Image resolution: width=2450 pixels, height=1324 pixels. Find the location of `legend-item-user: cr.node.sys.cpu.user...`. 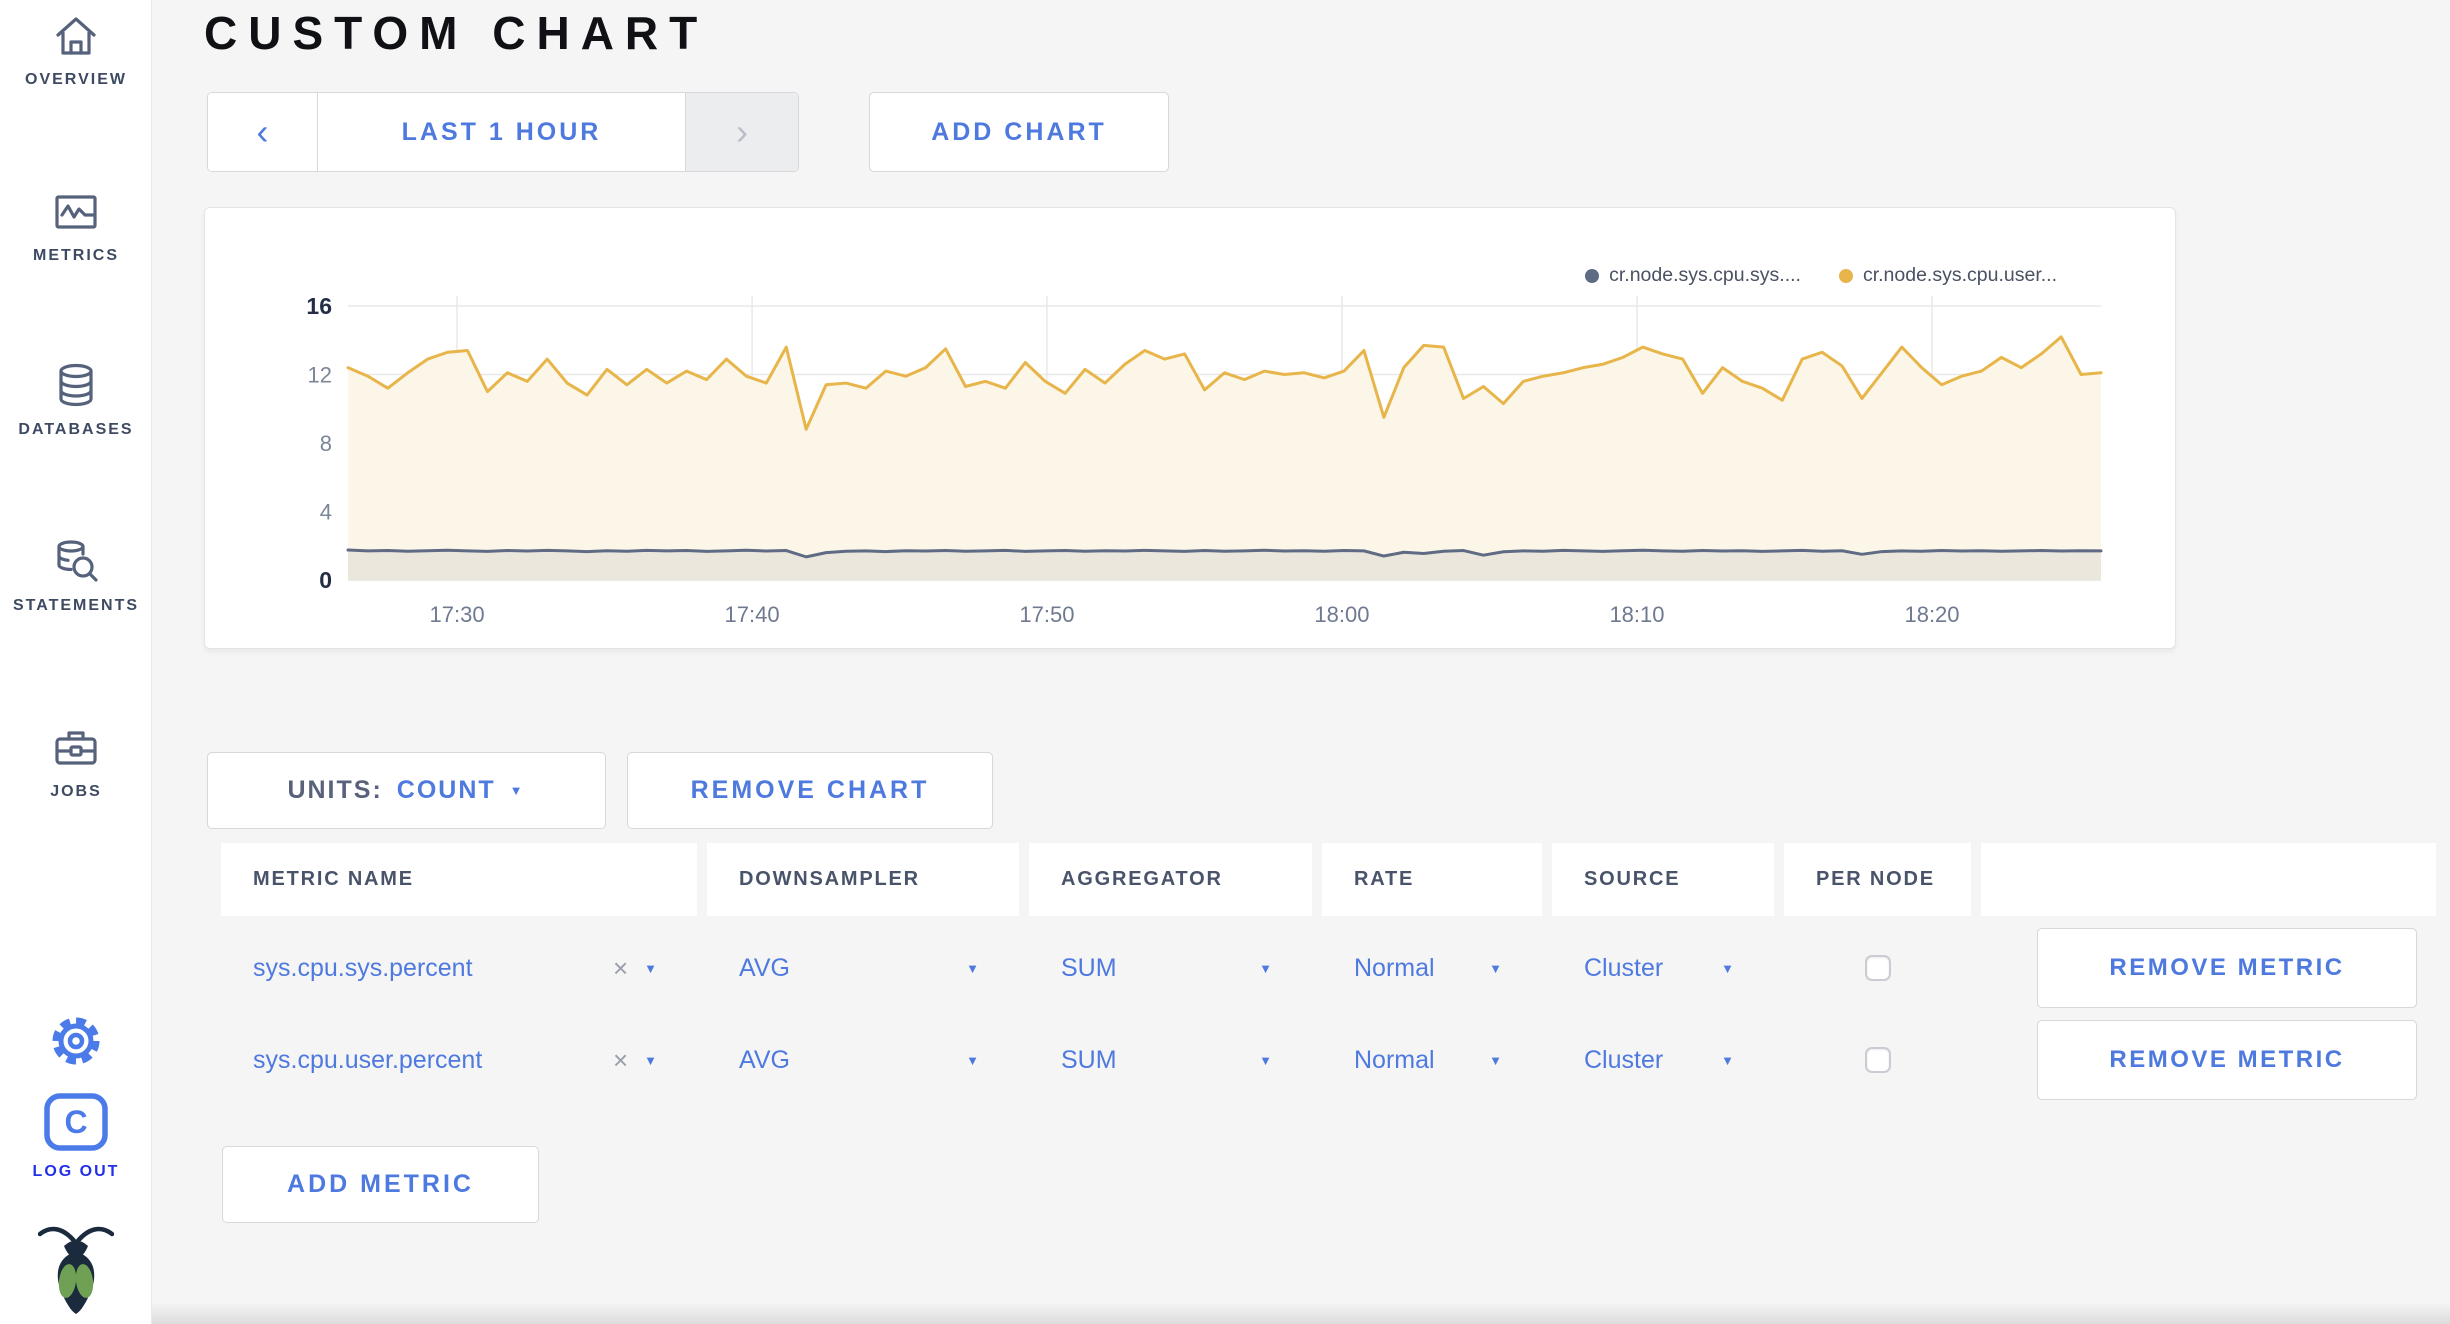

legend-item-user: cr.node.sys.cpu.user... is located at coordinates (1947, 275).